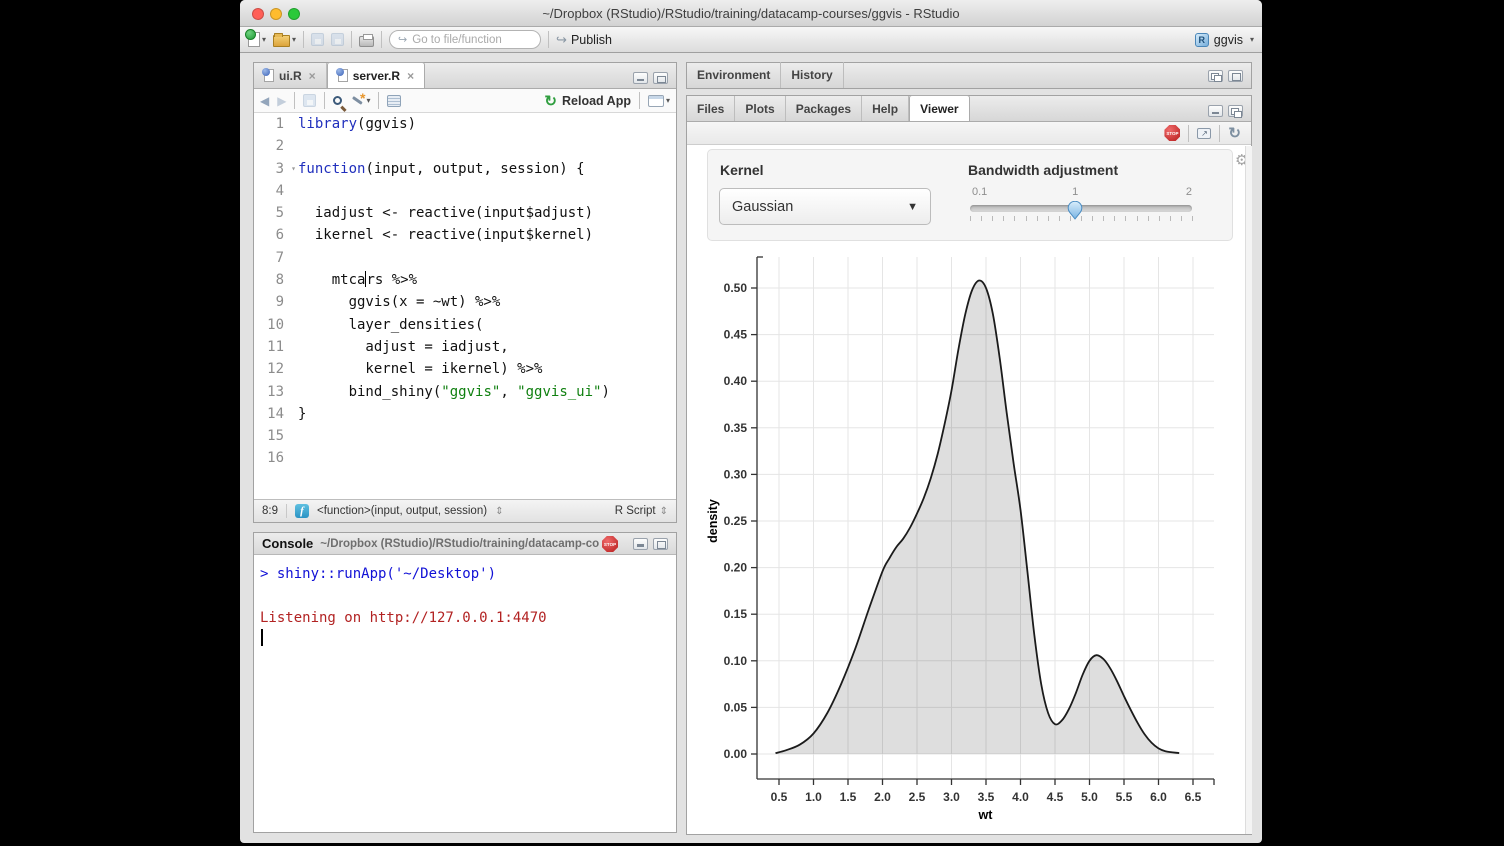 The image size is (1504, 846). Describe the element at coordinates (736, 474) in the screenshot. I see `y-tick-label: 0.30` at that location.